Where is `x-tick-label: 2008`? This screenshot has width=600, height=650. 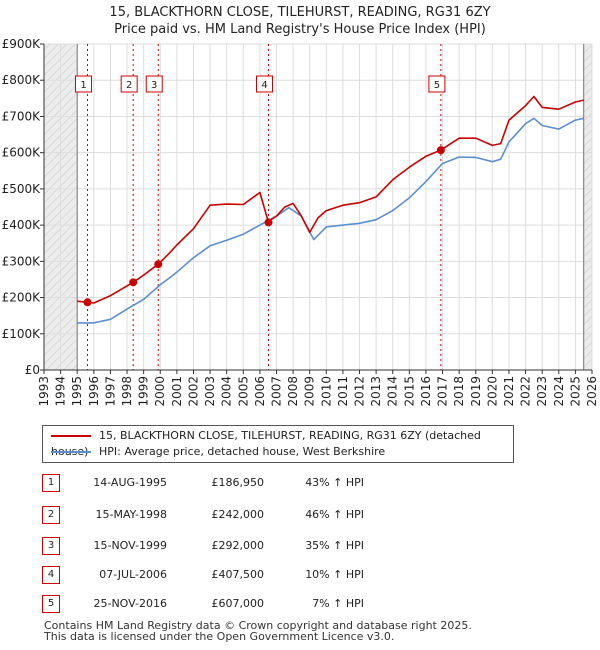 x-tick-label: 2008 is located at coordinates (293, 391).